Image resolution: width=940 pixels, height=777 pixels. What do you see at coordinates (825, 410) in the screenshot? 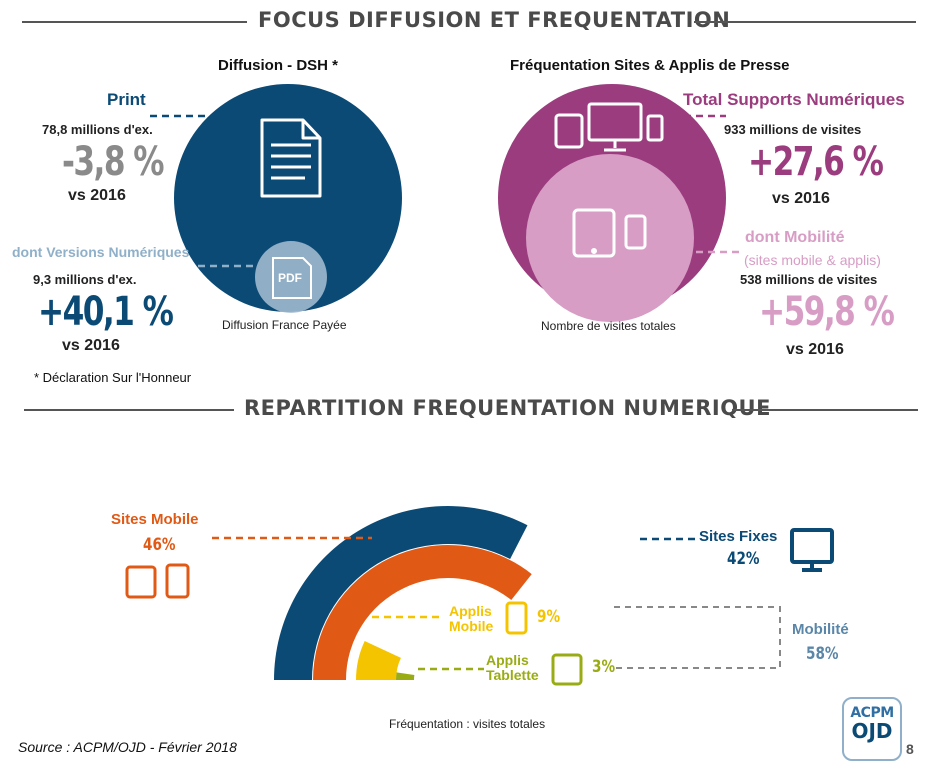
I see `section2-rule-right` at bounding box center [825, 410].